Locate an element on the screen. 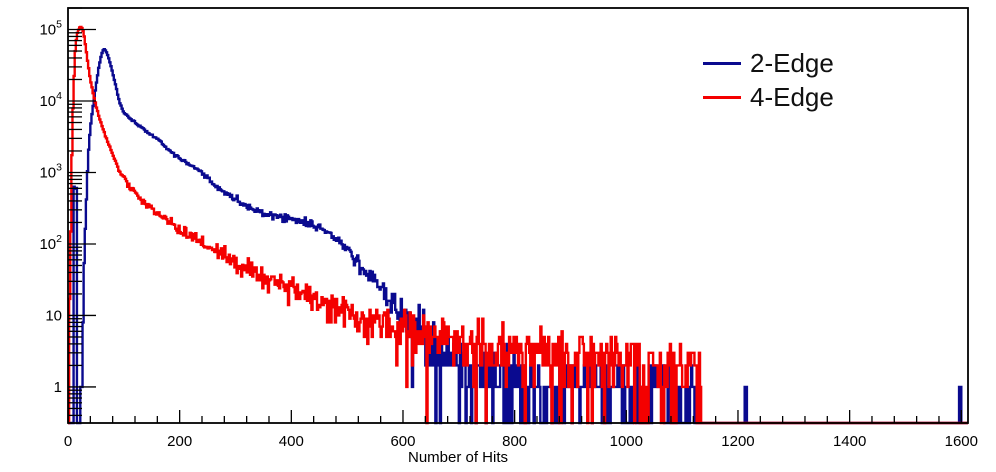  legend: 2-Edge 4-Edge is located at coordinates (768, 80).